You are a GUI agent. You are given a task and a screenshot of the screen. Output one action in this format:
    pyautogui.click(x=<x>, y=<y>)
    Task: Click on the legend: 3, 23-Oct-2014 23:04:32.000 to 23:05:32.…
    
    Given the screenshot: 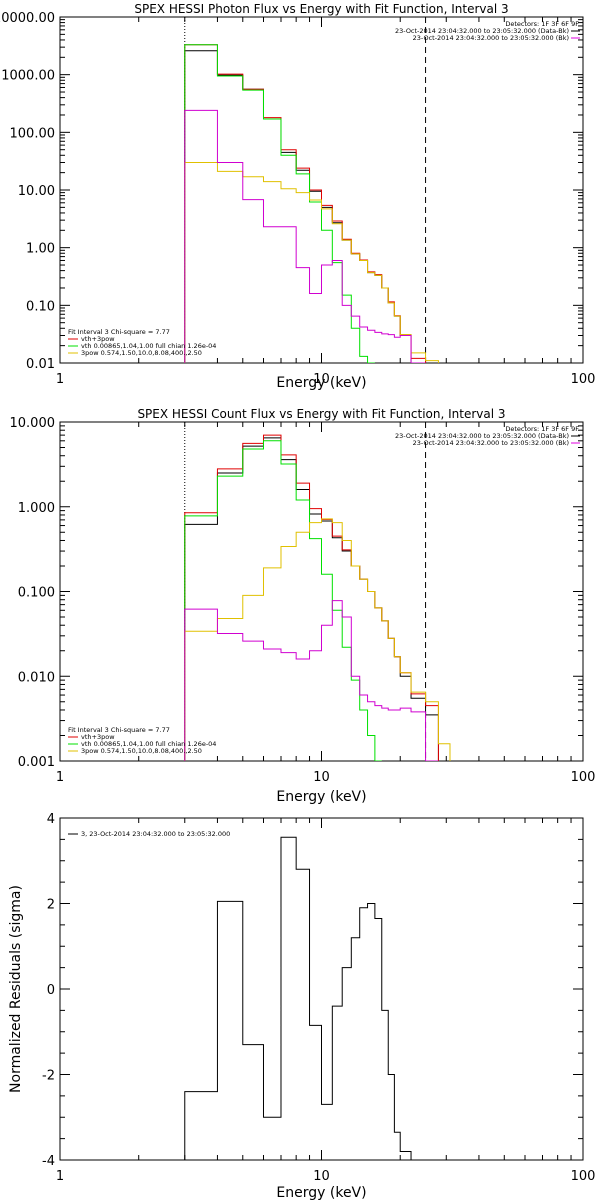 What is the action you would take?
    pyautogui.click(x=149, y=834)
    